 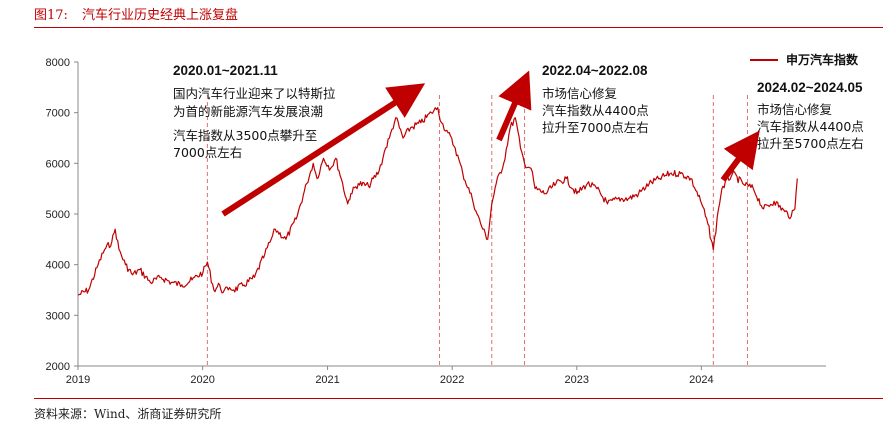 I want to click on x-tick-label: 2019, so click(x=78, y=380).